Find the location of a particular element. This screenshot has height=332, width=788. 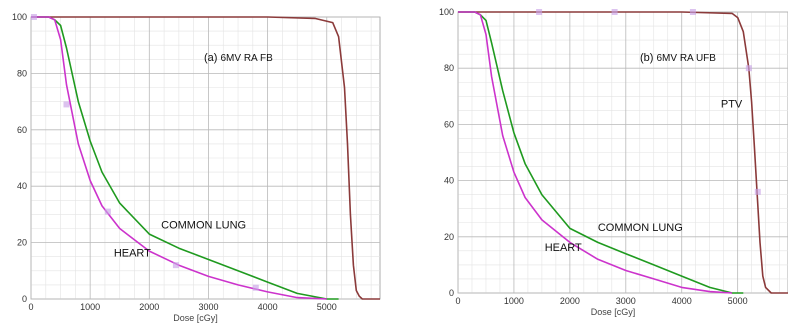

panel-title: (a) 6MV RA FB is located at coordinates (238, 58).